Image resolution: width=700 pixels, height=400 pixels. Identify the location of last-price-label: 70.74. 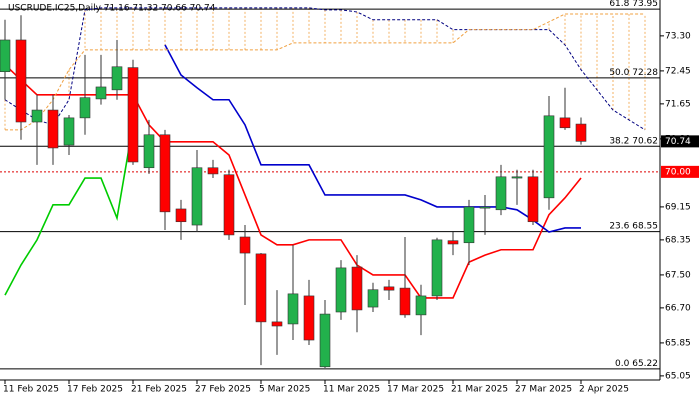
(678, 142).